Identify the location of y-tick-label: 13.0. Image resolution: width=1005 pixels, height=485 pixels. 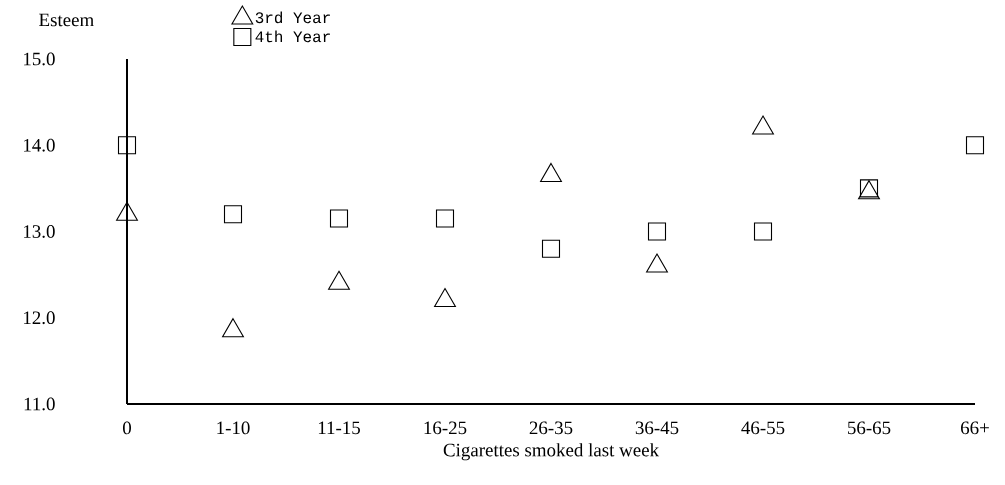
(39, 231).